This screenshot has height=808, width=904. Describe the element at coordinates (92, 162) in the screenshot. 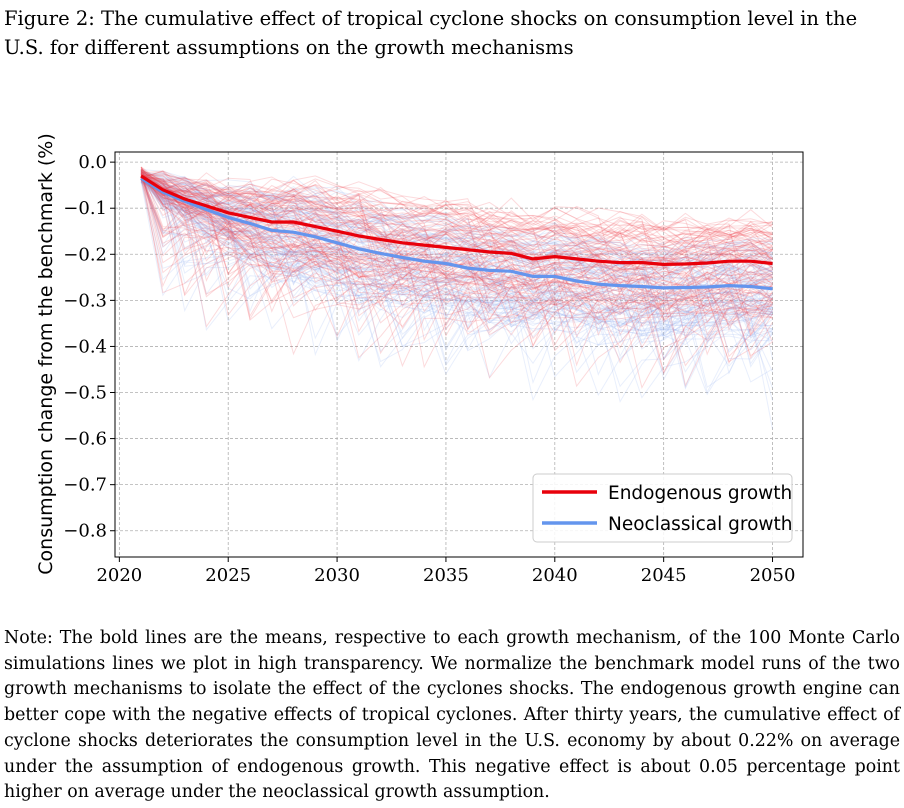

I see `y-tick-label: 0.0` at that location.